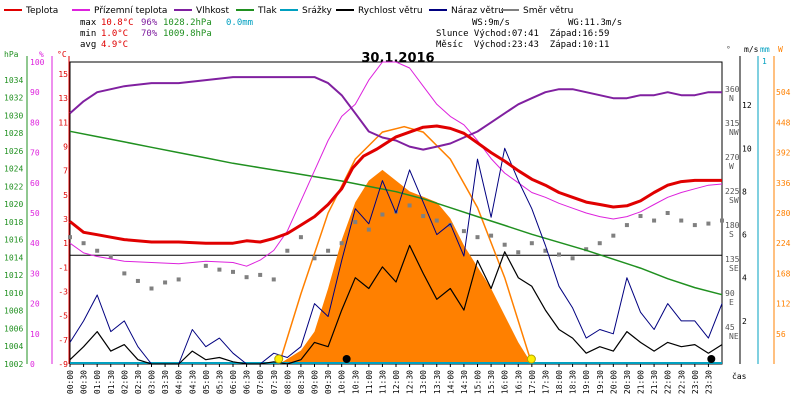 Image resolution: width=800 pixels, height=400 pixels. Describe the element at coordinates (783, 183) in the screenshot. I see `solar-tick-label: 336` at that location.